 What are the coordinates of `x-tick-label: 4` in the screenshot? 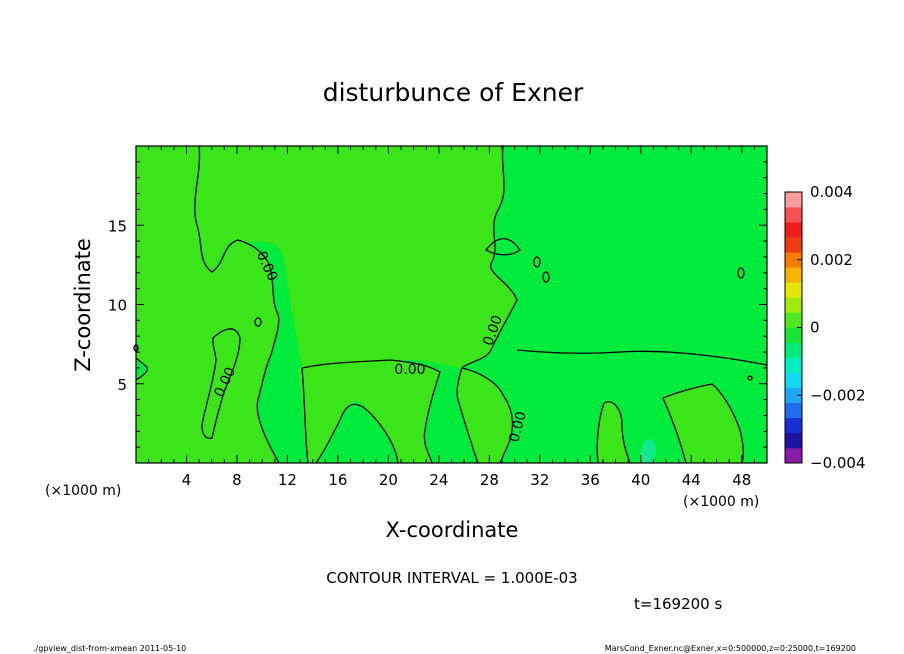 It's located at (187, 480).